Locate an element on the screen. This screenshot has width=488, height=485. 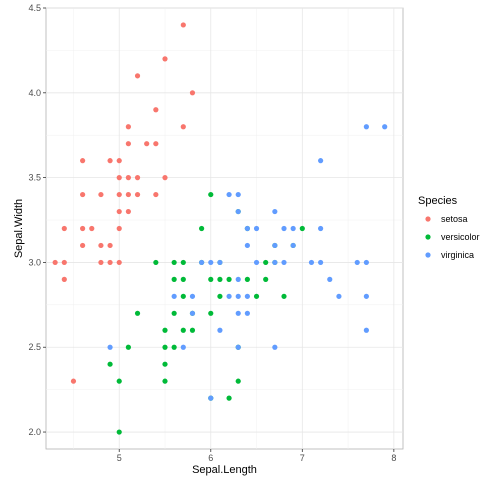
y-tick-label: 4.0 is located at coordinates (34, 93).